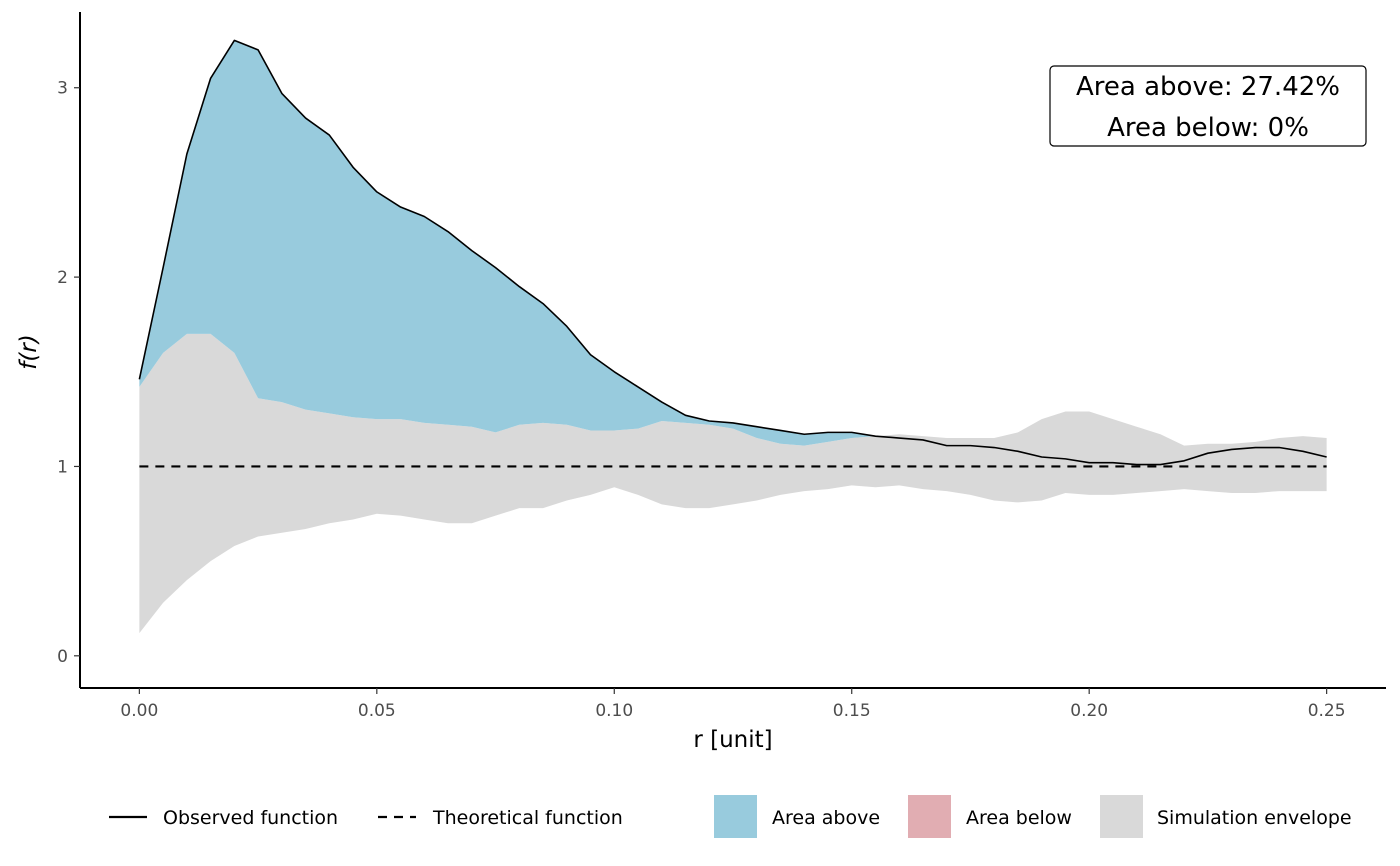 The height and width of the screenshot is (866, 1400). Describe the element at coordinates (826, 818) in the screenshot. I see `legend-area-above-label: Area above` at that location.